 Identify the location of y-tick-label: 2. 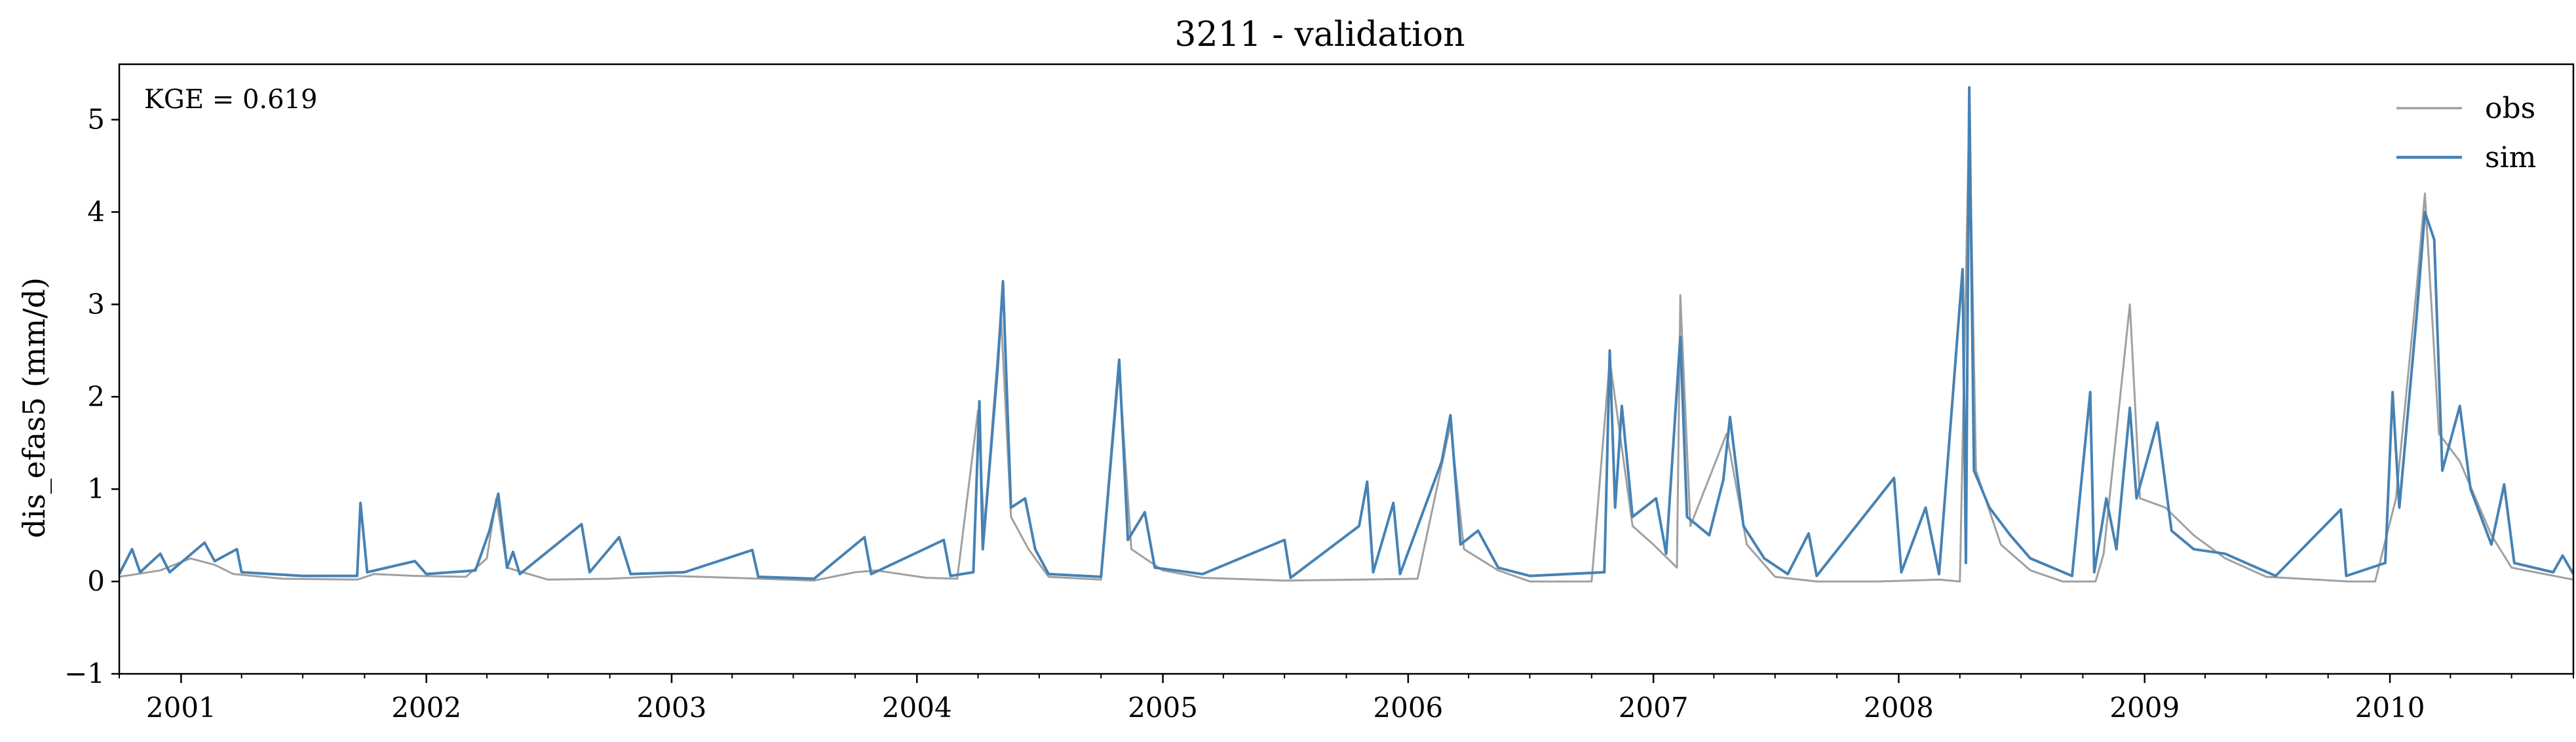
(96, 396).